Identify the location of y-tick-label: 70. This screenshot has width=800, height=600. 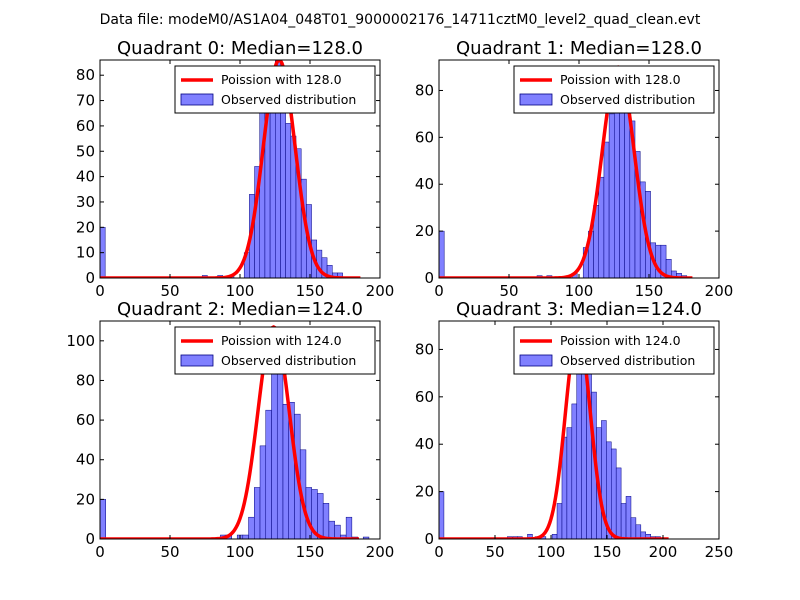
(85, 101).